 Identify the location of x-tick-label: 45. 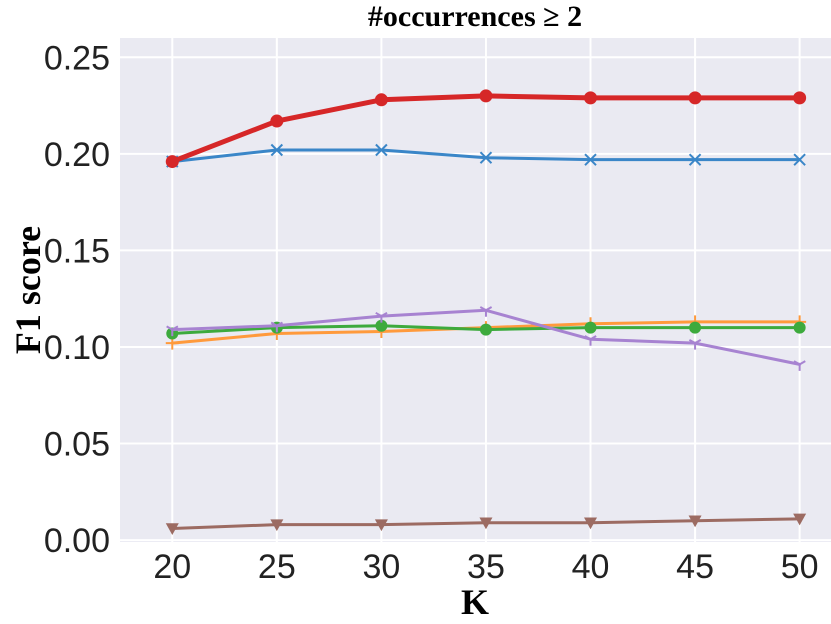
(695, 567).